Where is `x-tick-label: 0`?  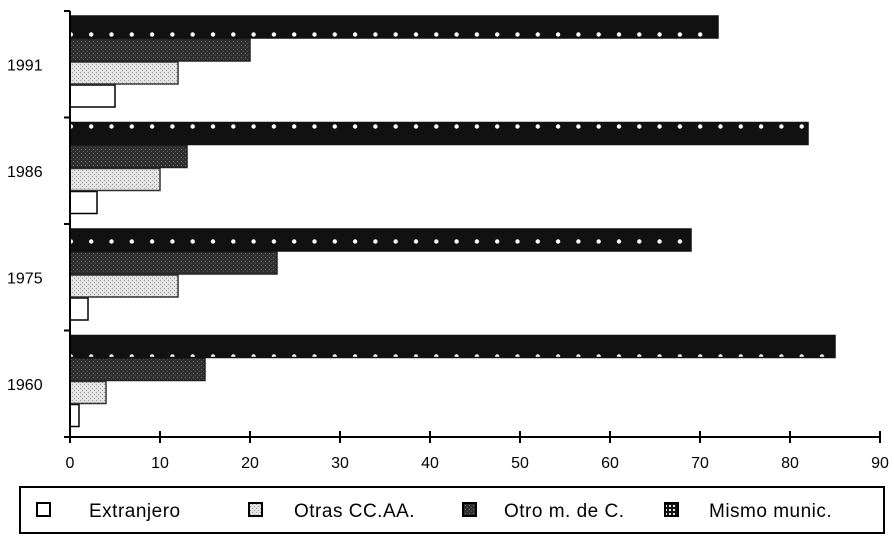
x-tick-label: 0 is located at coordinates (70, 463).